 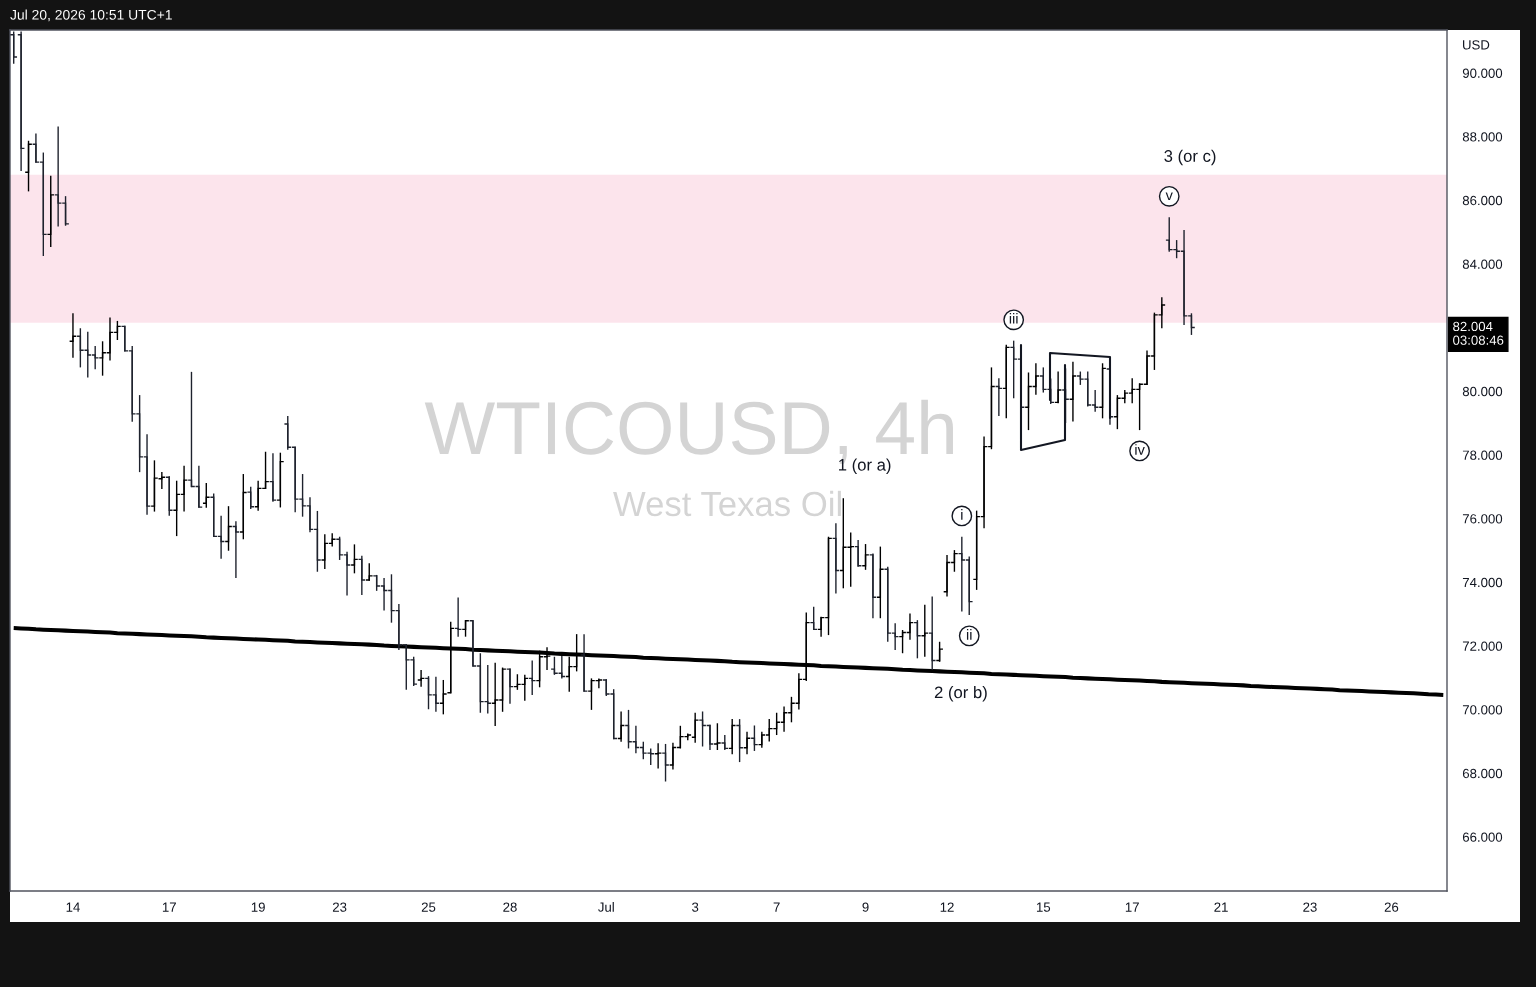 What do you see at coordinates (1482, 455) in the screenshot?
I see `y-tick-label: 78.000` at bounding box center [1482, 455].